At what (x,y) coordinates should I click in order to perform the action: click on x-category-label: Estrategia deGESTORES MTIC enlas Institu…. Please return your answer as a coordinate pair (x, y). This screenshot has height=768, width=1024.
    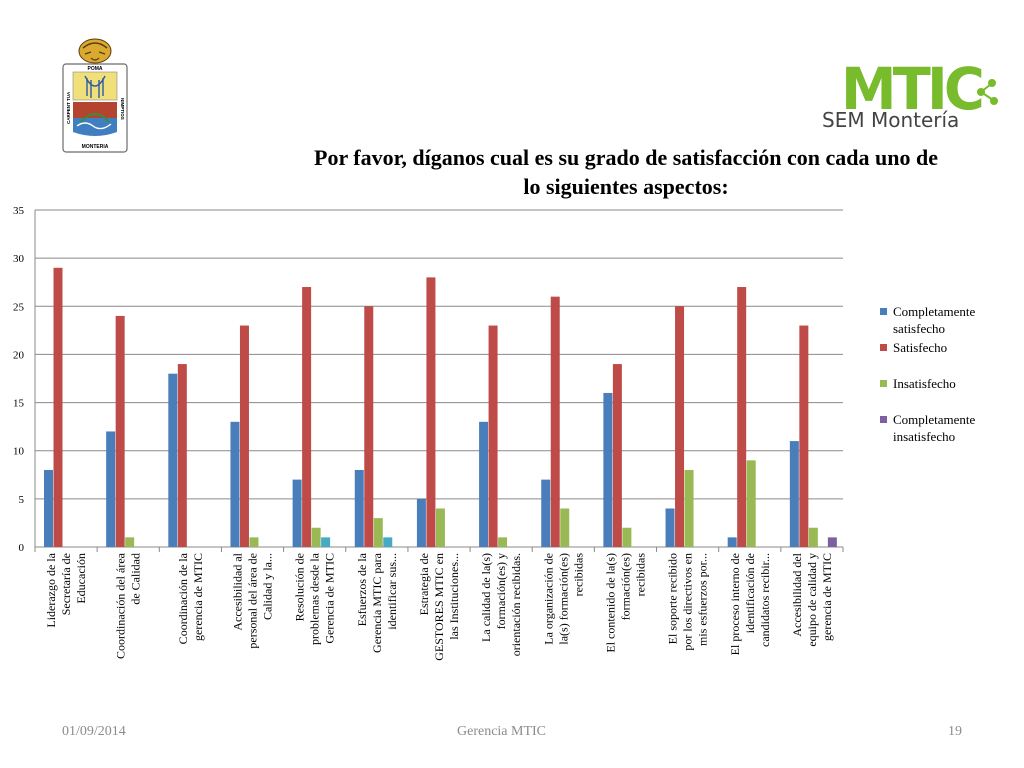
    Looking at the image, I should click on (439, 607).